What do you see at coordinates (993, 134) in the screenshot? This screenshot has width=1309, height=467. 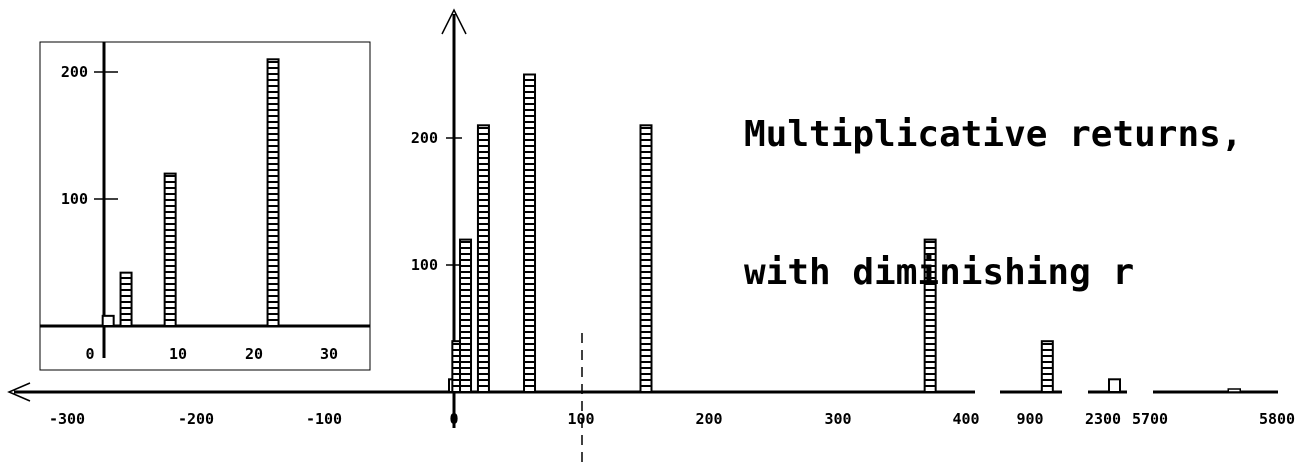 I see `chart-title-line-1: Multiplicative returns,` at bounding box center [993, 134].